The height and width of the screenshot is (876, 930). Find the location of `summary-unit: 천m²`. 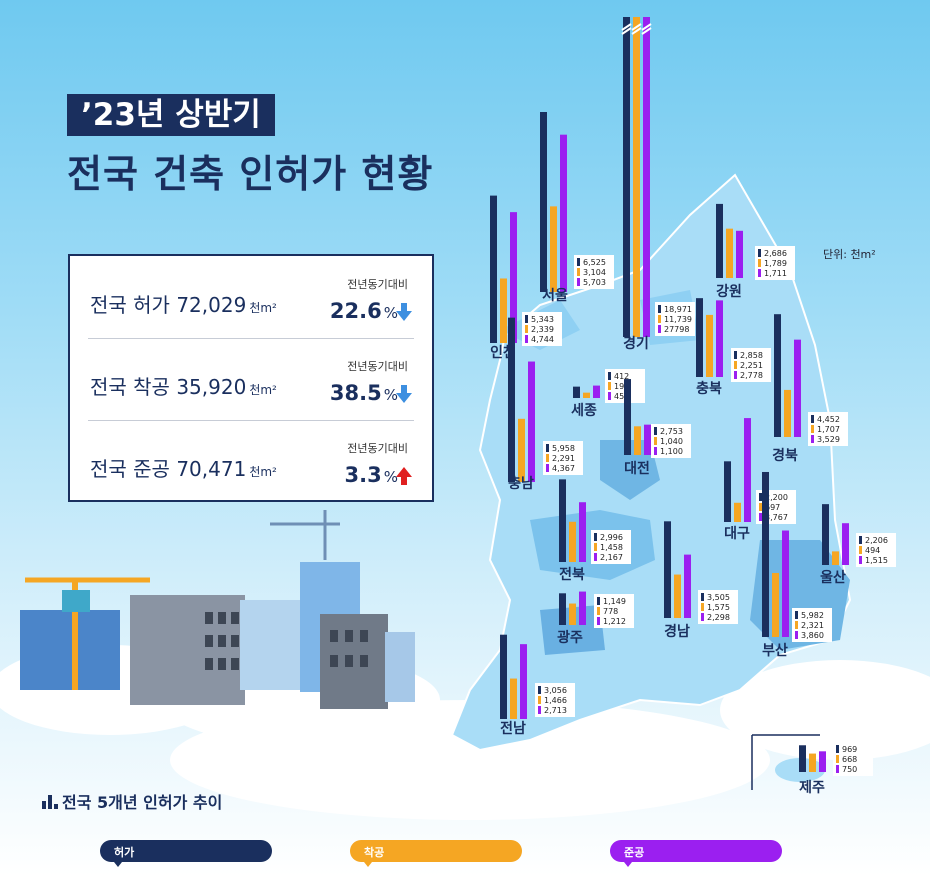

summary-unit: 천m² is located at coordinates (263, 390).